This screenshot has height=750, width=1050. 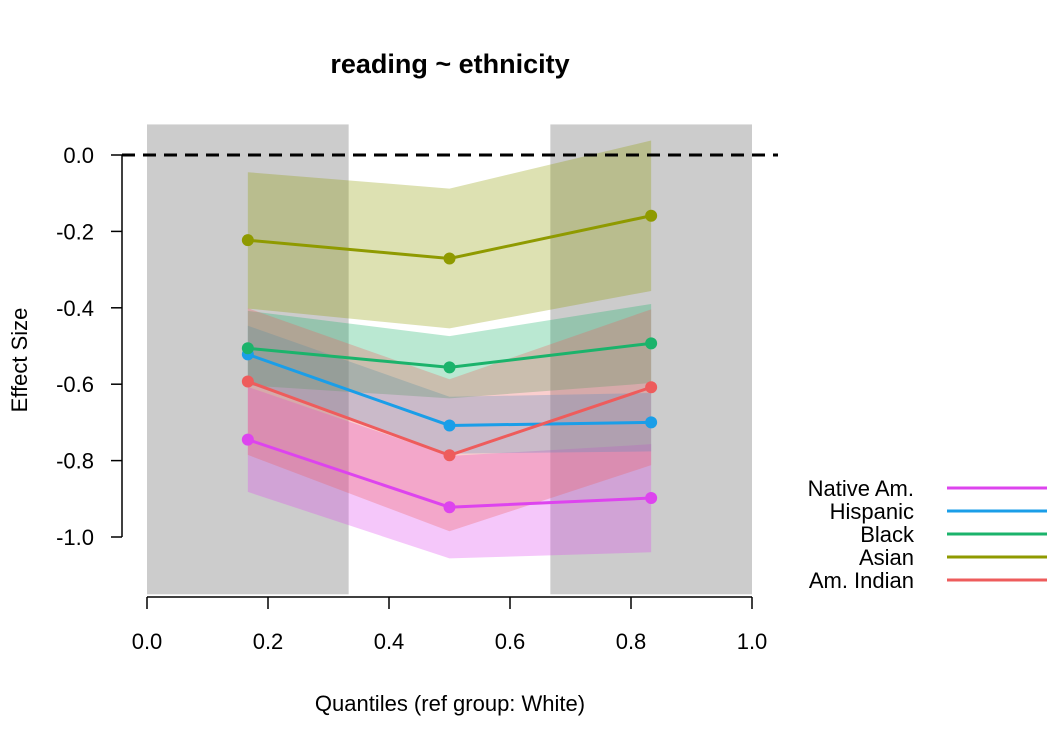 What do you see at coordinates (631, 641) in the screenshot?
I see `x-tick-label: 0.8` at bounding box center [631, 641].